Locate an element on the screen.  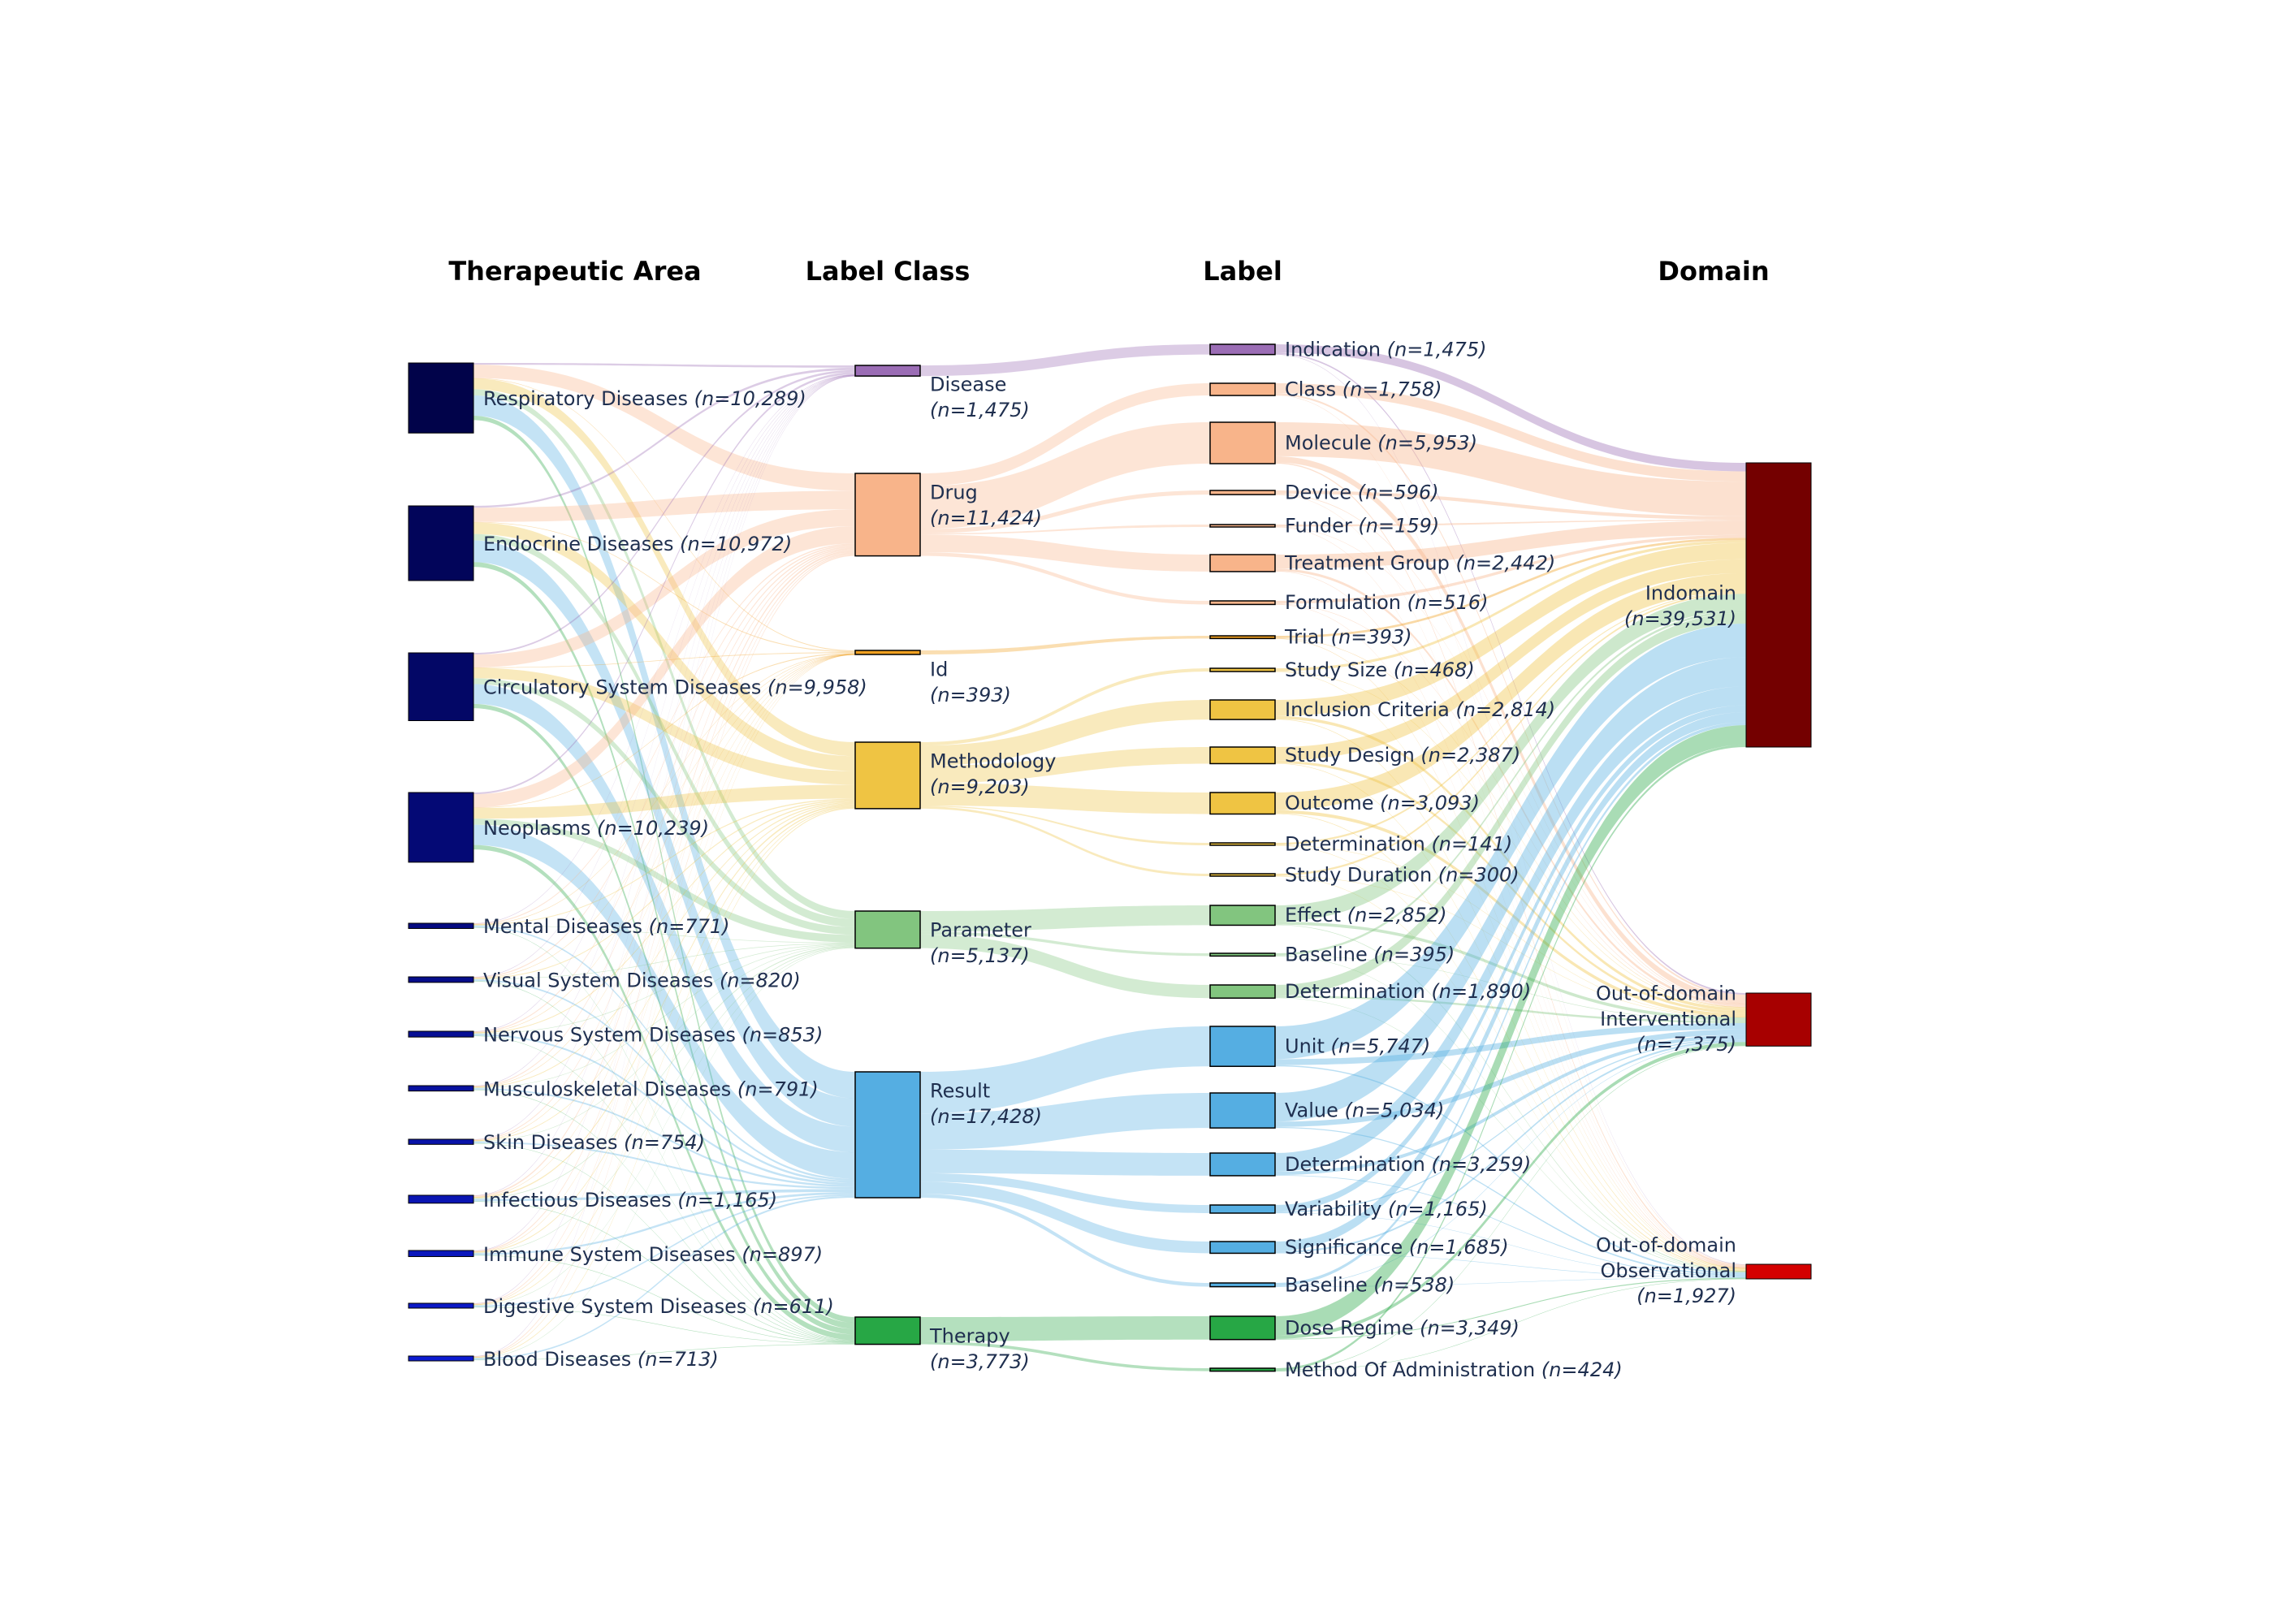
flow-skin-diseases-to-drug is located at coordinates (664, 845).